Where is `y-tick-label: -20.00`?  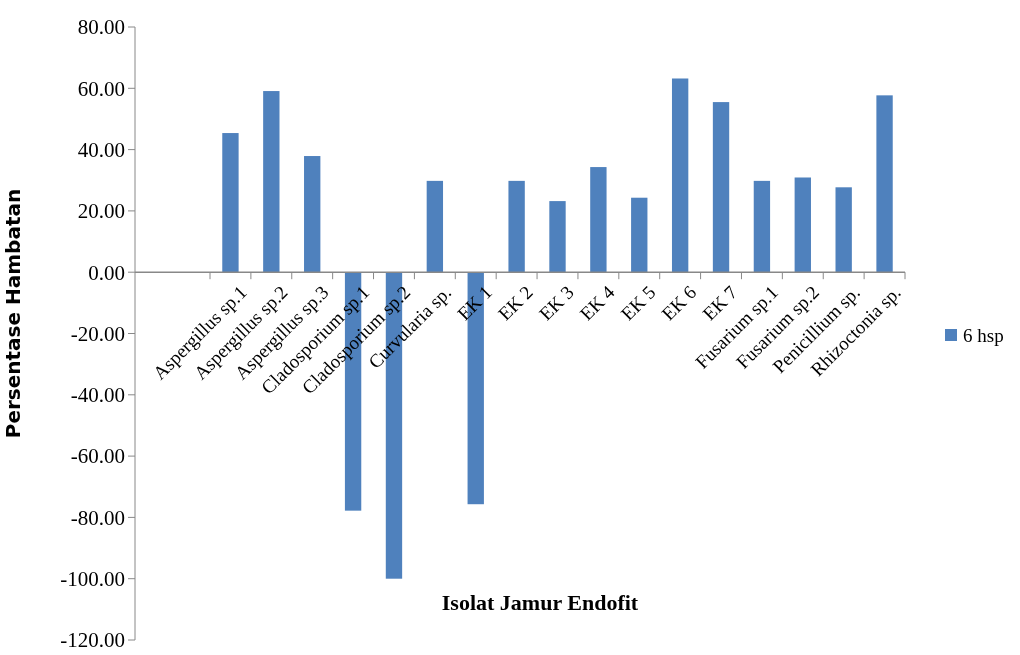 y-tick-label: -20.00 is located at coordinates (97, 333).